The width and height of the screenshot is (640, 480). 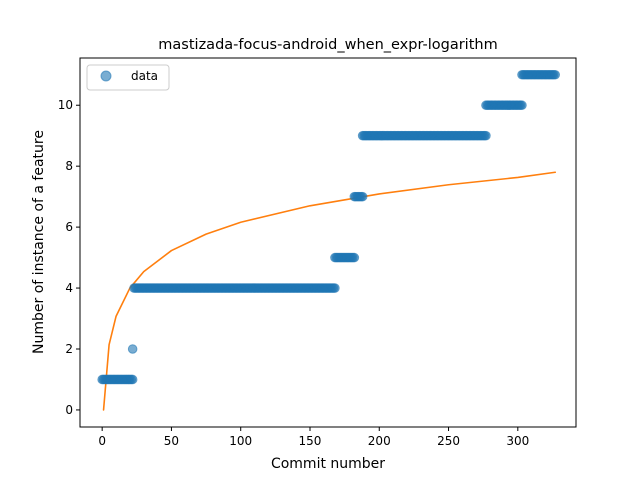 I want to click on legend-label-data: data, so click(x=144, y=76).